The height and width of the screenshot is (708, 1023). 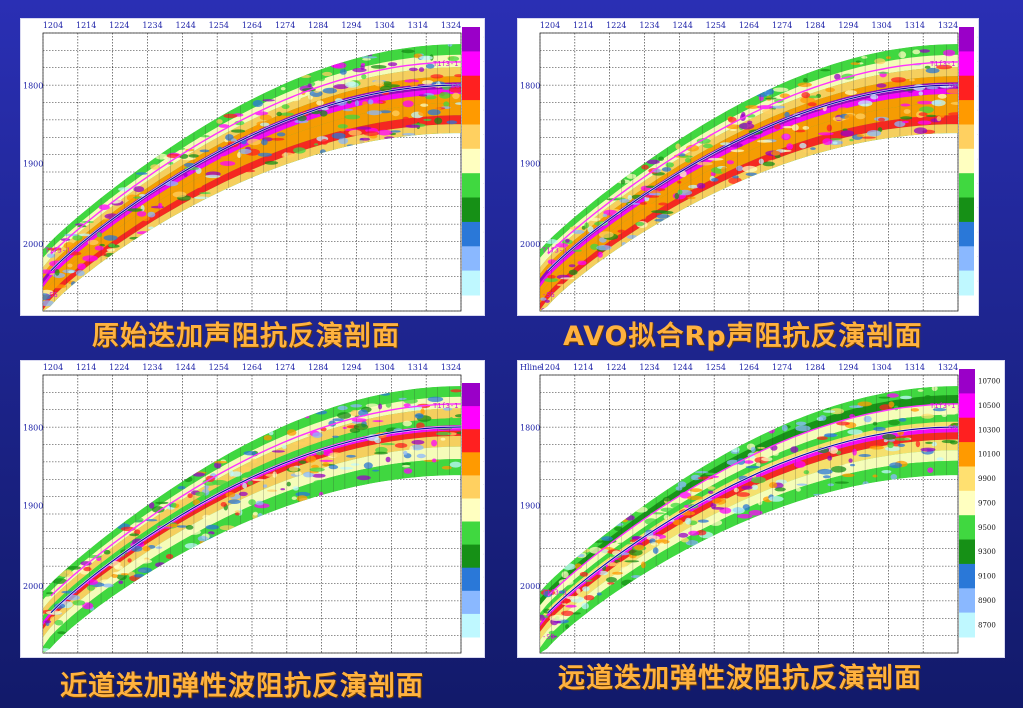 What do you see at coordinates (987, 479) in the screenshot?
I see `colorbar-label: 9900` at bounding box center [987, 479].